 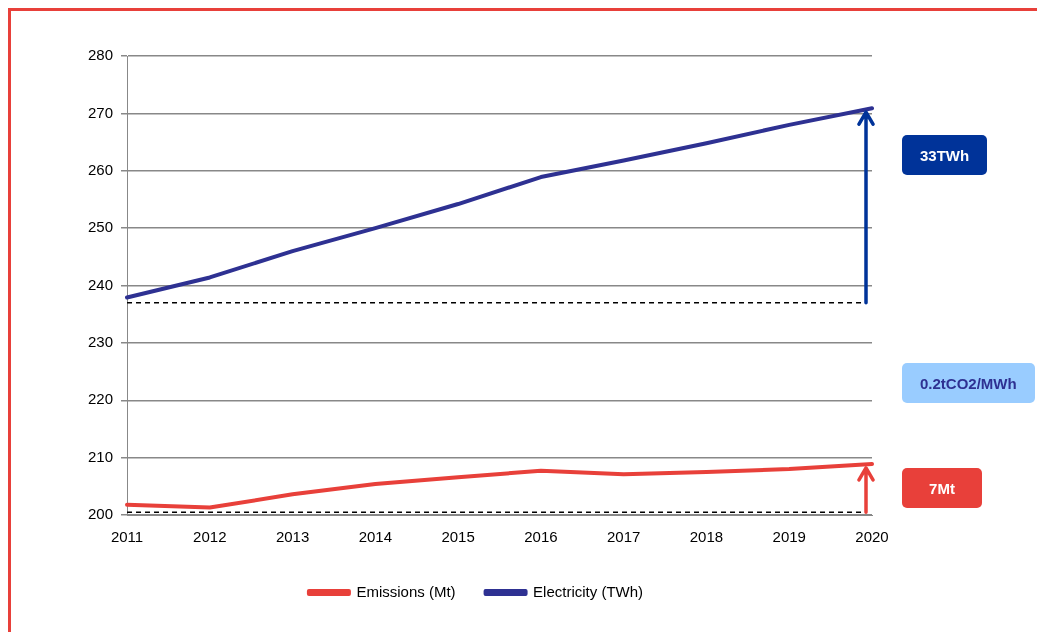 What do you see at coordinates (101, 342) in the screenshot?
I see `y-tick-label: 230` at bounding box center [101, 342].